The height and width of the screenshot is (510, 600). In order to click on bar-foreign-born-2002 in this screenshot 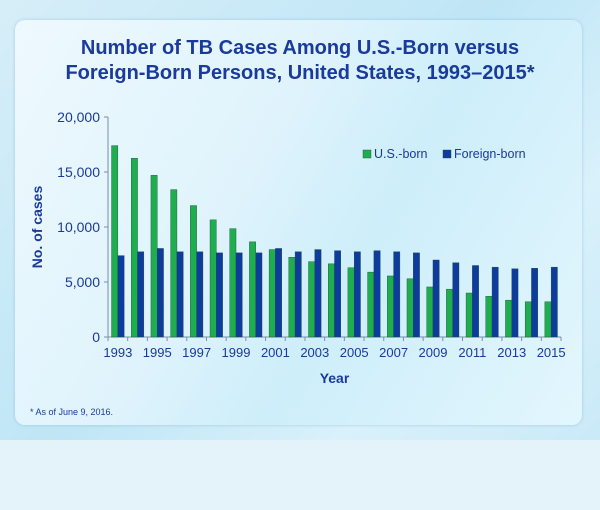, I will do `click(298, 294)`.